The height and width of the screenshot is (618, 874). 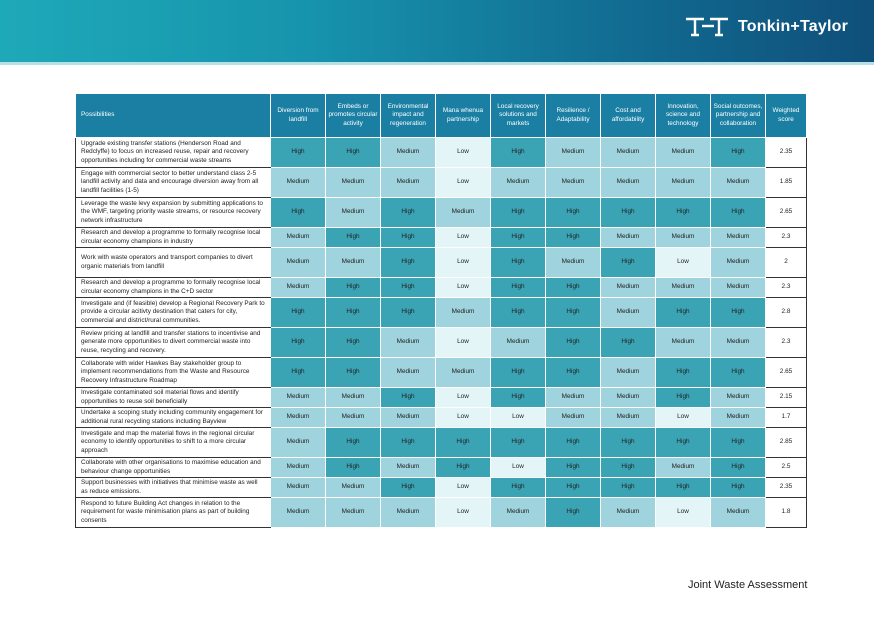 I want to click on weighted-score: 1.7, so click(x=786, y=417).